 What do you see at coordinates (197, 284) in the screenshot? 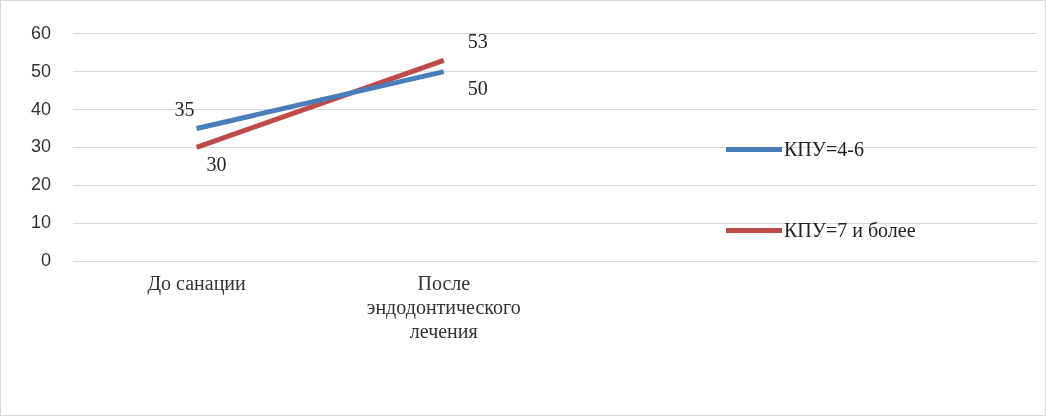
I see `x-tick-label: До санации` at bounding box center [197, 284].